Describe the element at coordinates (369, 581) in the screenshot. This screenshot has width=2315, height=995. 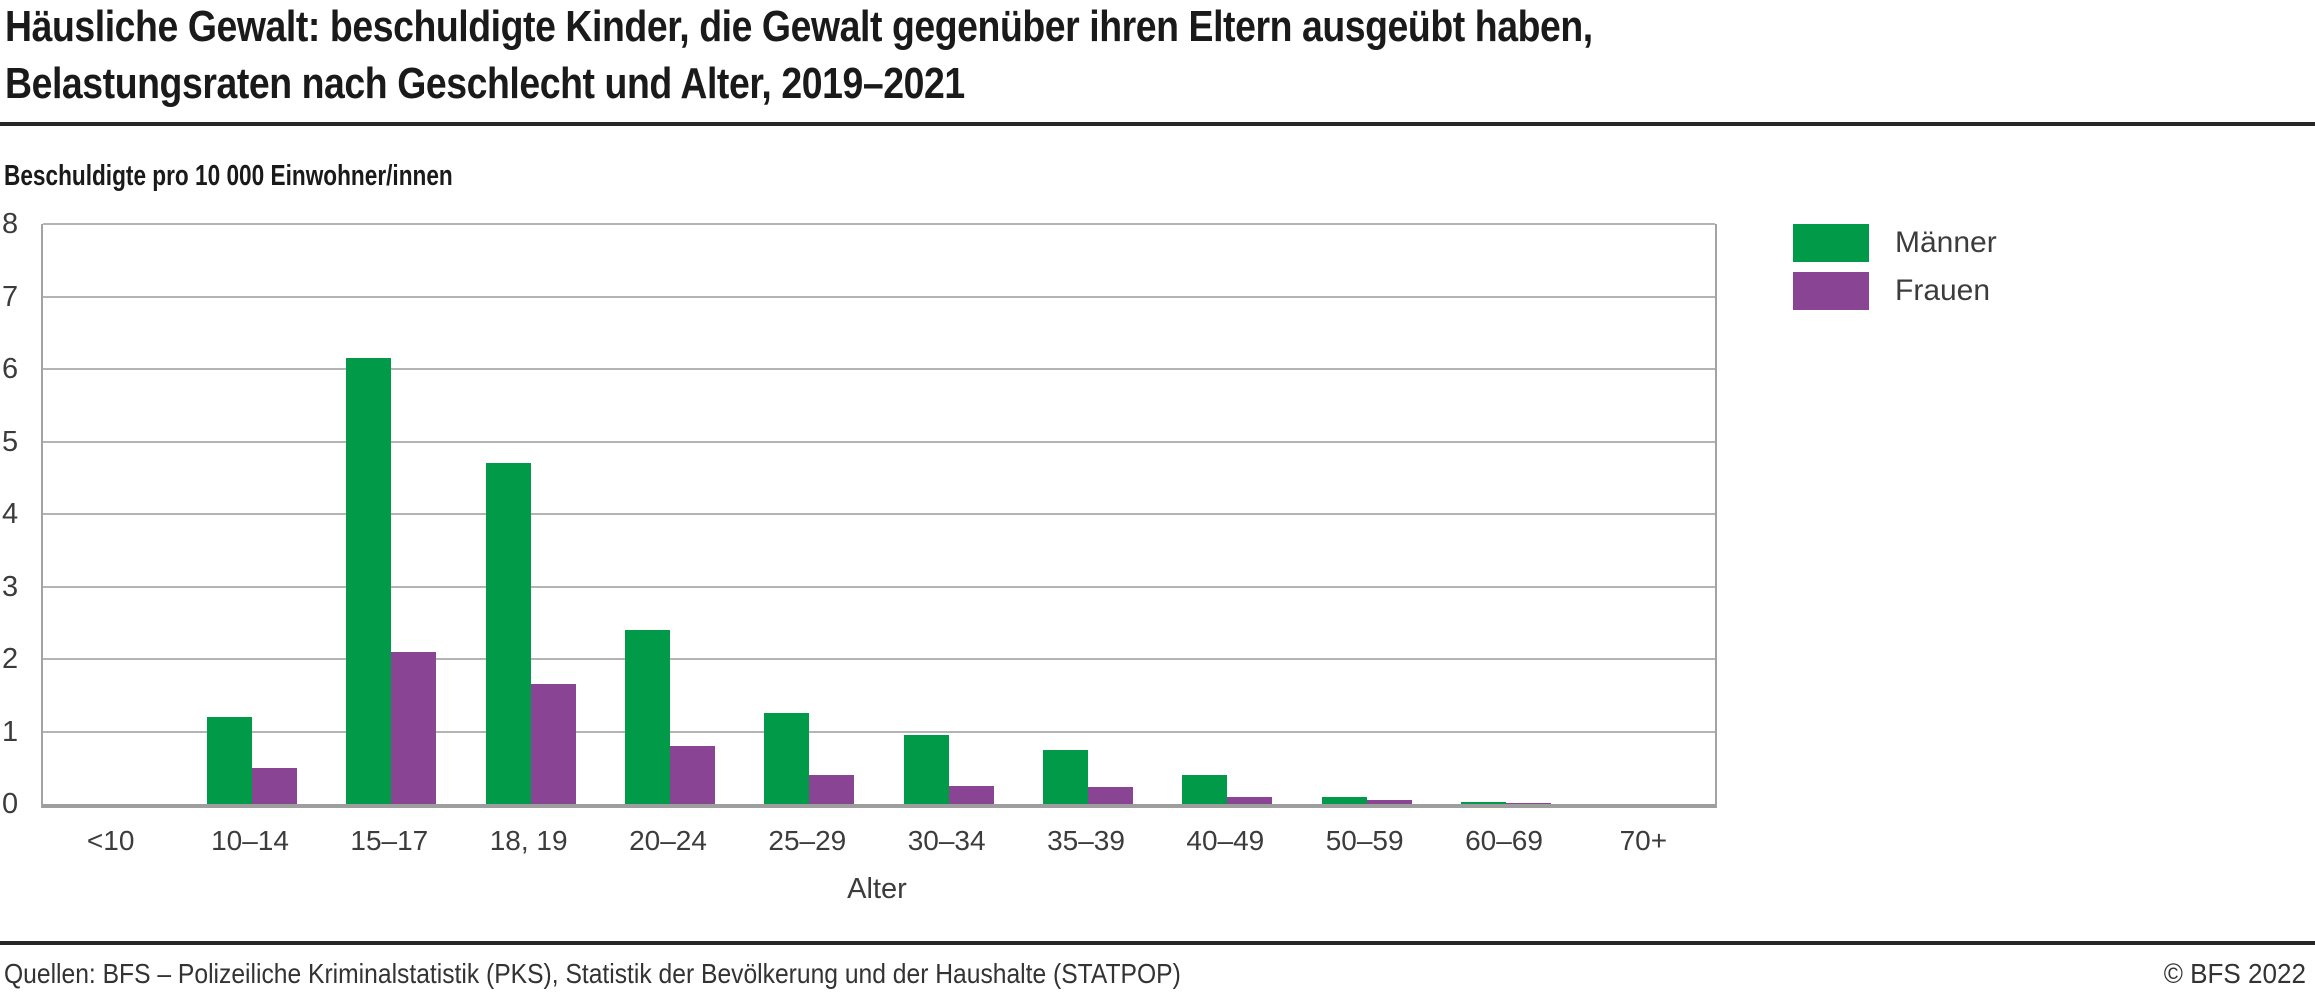
I see `bar-männer-15–17` at that location.